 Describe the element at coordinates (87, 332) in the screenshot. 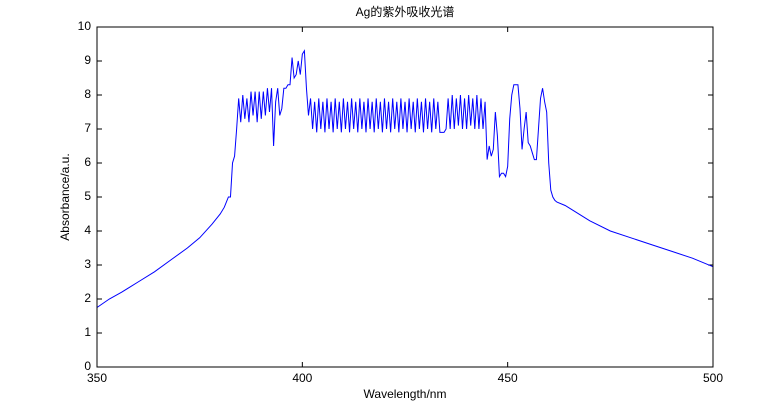

I see `y-tick-label: 1` at that location.